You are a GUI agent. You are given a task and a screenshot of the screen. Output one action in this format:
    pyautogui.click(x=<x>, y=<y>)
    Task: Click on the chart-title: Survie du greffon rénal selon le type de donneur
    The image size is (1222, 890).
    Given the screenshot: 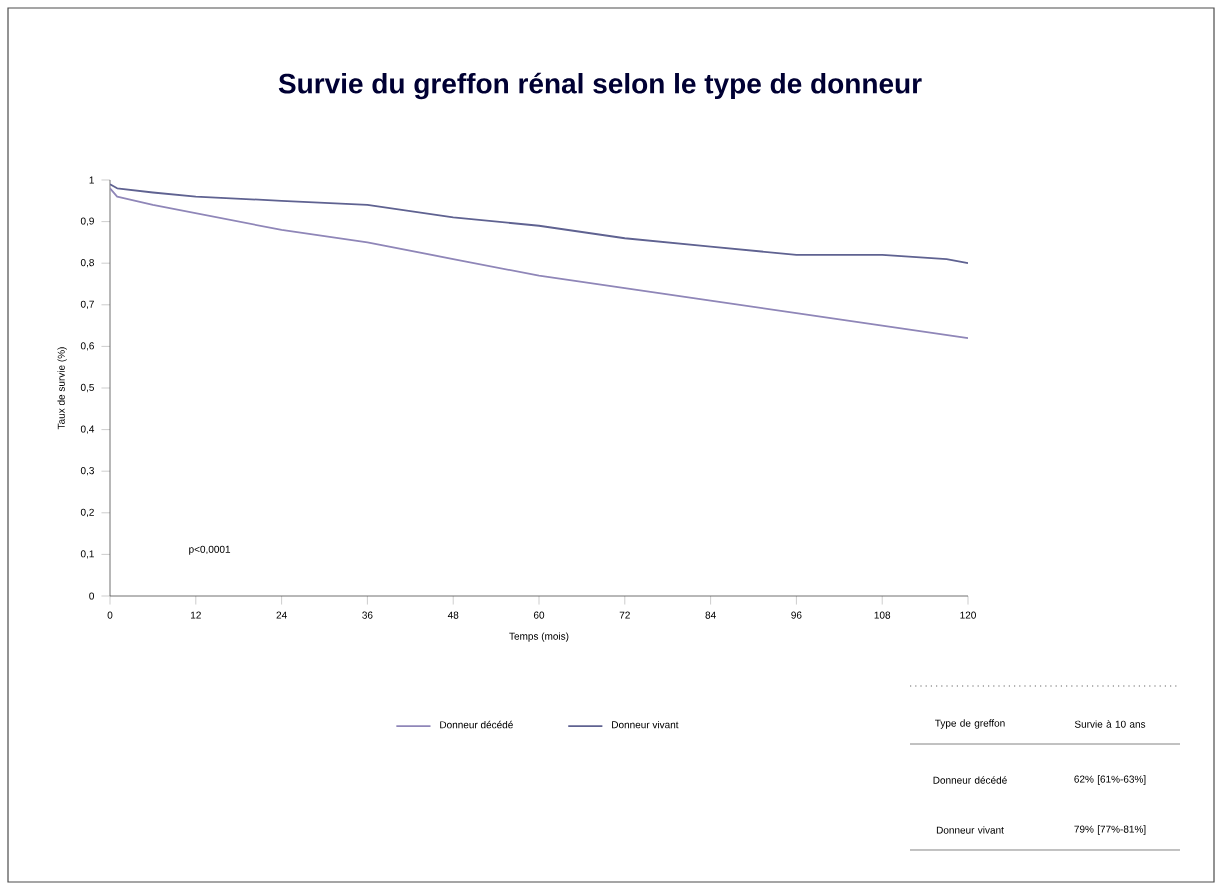 What is the action you would take?
    pyautogui.click(x=600, y=86)
    